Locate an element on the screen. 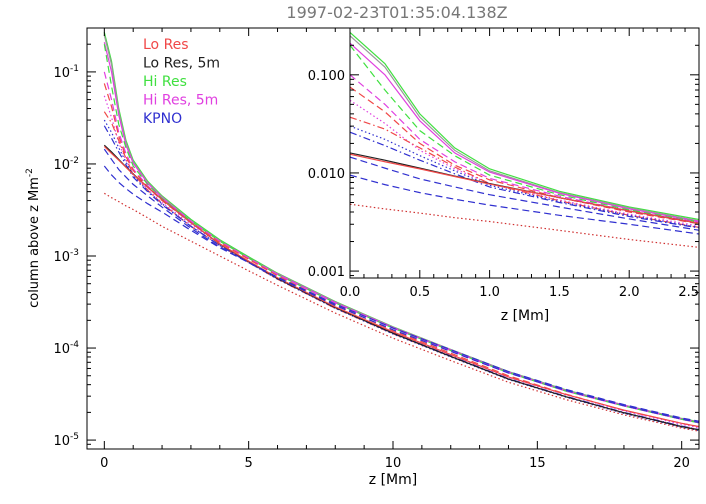 The image size is (706, 504). inset-x-tick-label: 0.0 is located at coordinates (350, 292).